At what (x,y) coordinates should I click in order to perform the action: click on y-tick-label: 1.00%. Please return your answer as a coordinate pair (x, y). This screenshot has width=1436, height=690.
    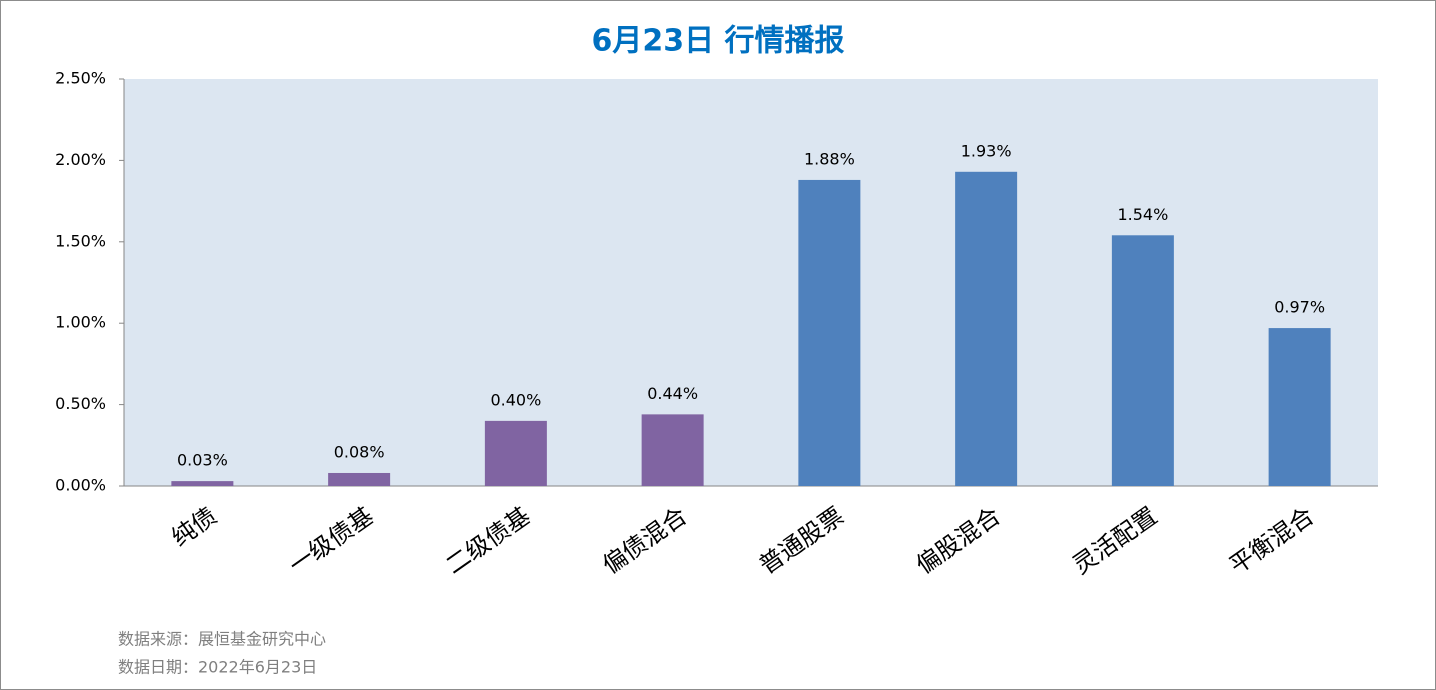
    Looking at the image, I should click on (80, 322).